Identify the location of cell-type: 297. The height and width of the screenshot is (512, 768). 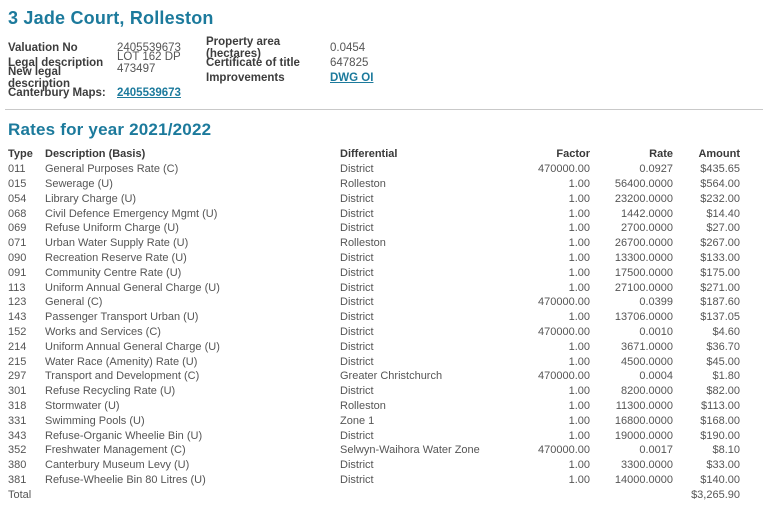
(17, 376).